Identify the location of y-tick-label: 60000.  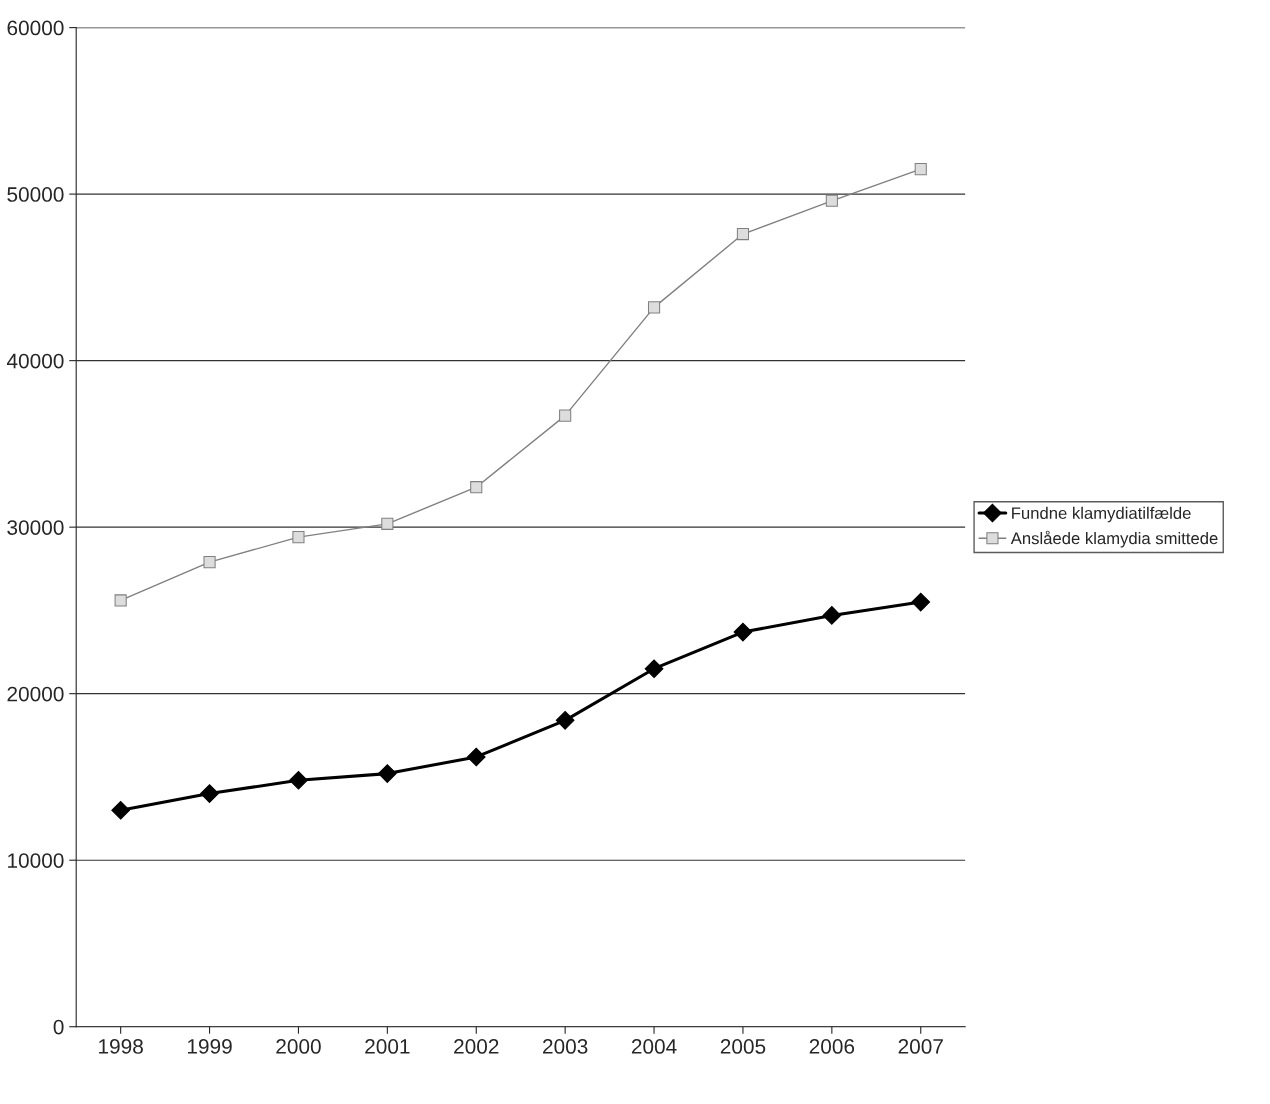
(35, 28).